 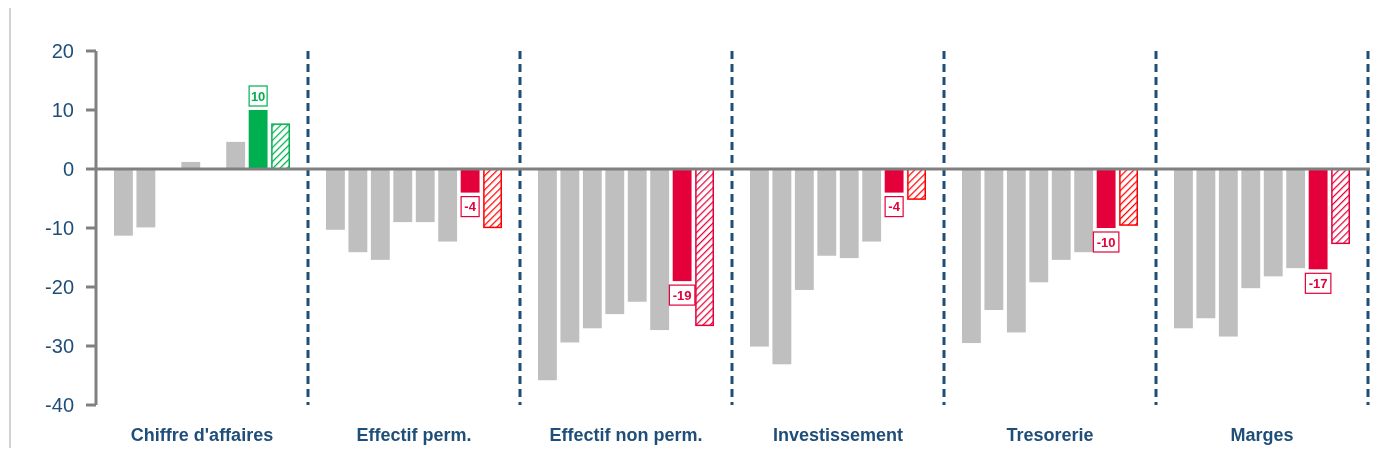 What do you see at coordinates (202, 435) in the screenshot?
I see `x-tick-label: Chiffre d'affaires` at bounding box center [202, 435].